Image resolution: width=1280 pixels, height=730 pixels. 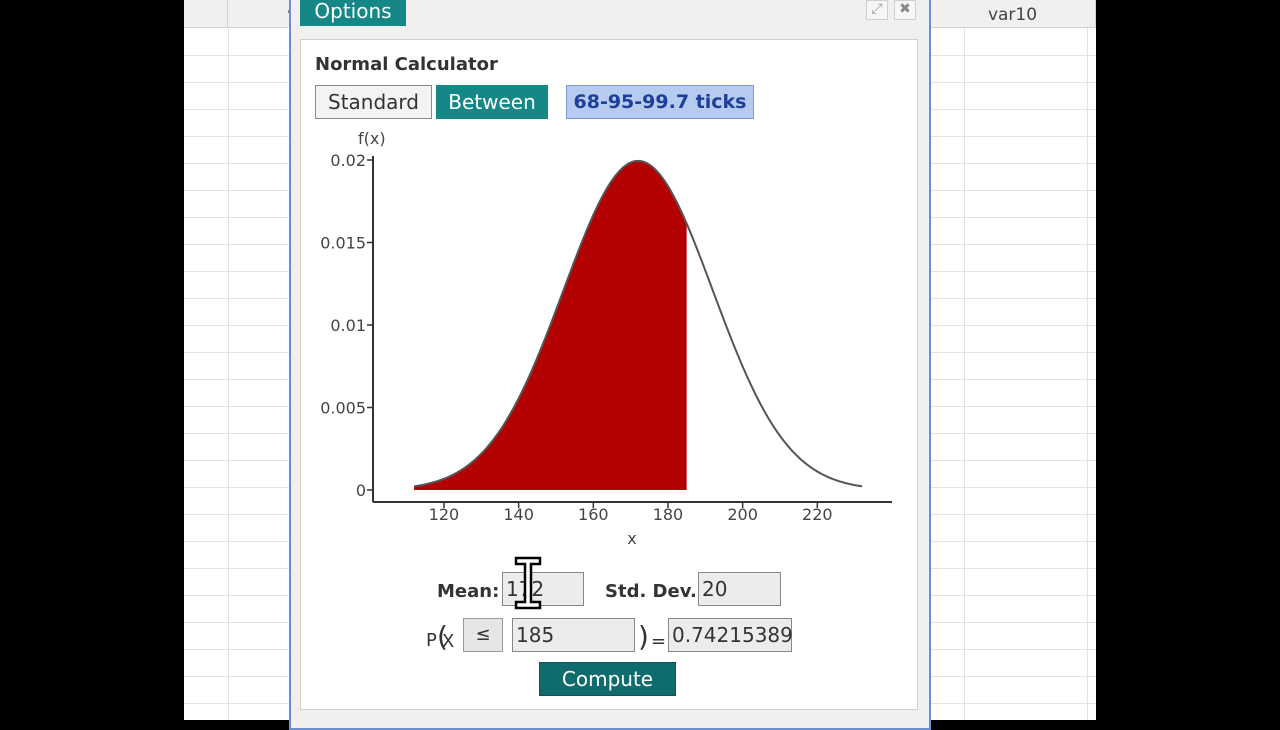 I want to click on y-tick-label: 0.02, so click(x=348, y=160).